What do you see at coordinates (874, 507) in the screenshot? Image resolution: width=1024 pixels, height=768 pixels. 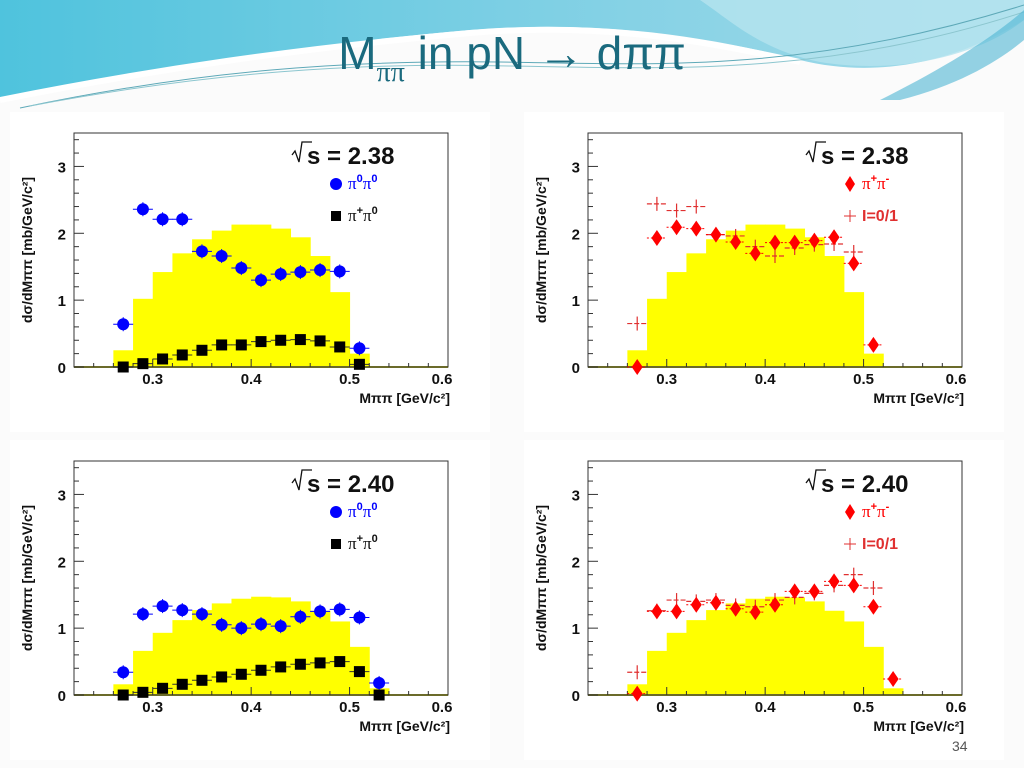 I see `legend-label-sup: +` at bounding box center [874, 507].